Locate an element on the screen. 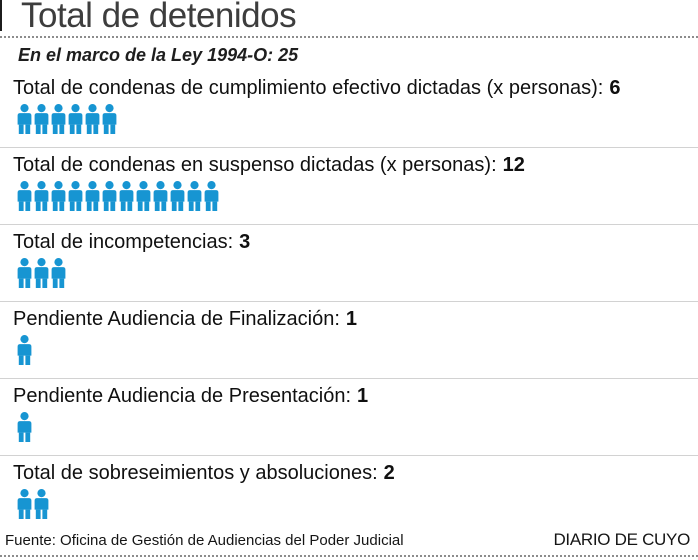  row-label-text: Total de incompetencias: is located at coordinates (123, 242).